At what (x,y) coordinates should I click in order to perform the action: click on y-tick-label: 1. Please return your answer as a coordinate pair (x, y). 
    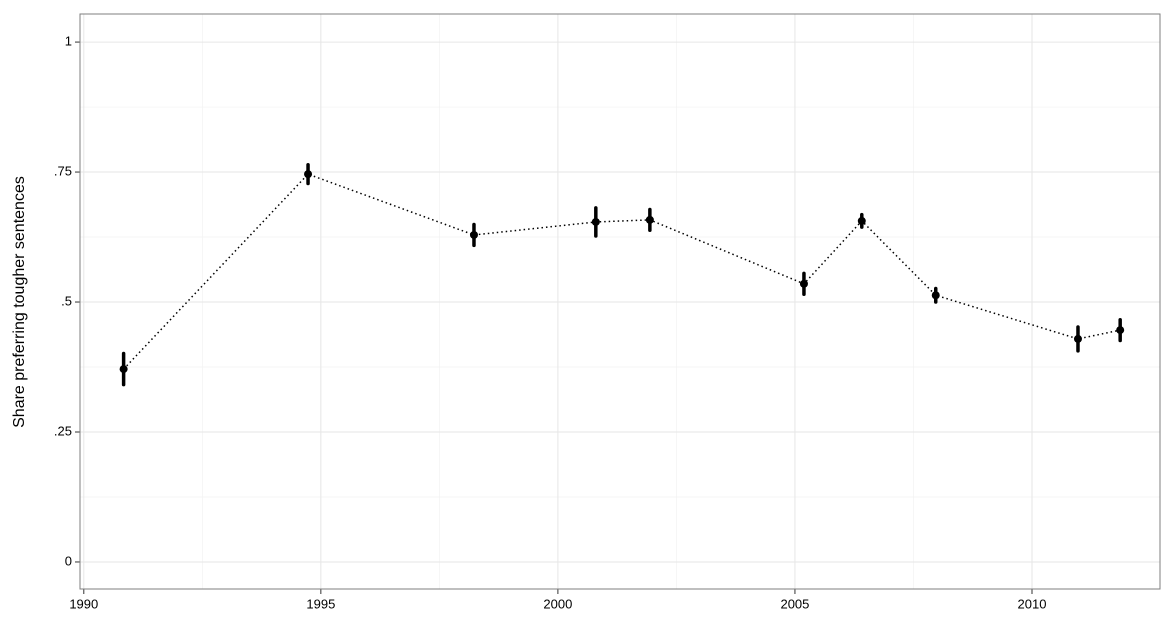
    Looking at the image, I should click on (68, 41).